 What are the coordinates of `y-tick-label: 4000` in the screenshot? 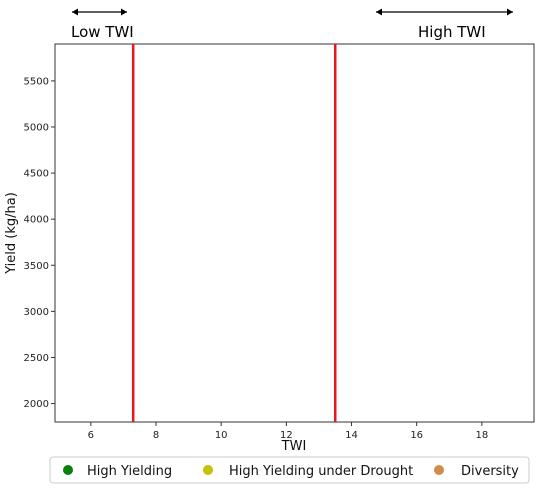 It's located at (36, 220).